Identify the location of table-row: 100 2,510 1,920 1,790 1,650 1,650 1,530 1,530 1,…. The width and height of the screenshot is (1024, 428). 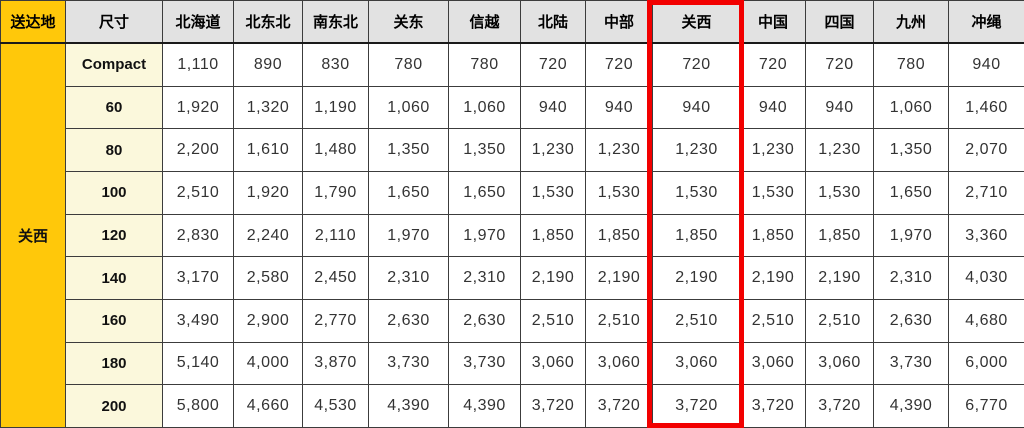
(512, 193).